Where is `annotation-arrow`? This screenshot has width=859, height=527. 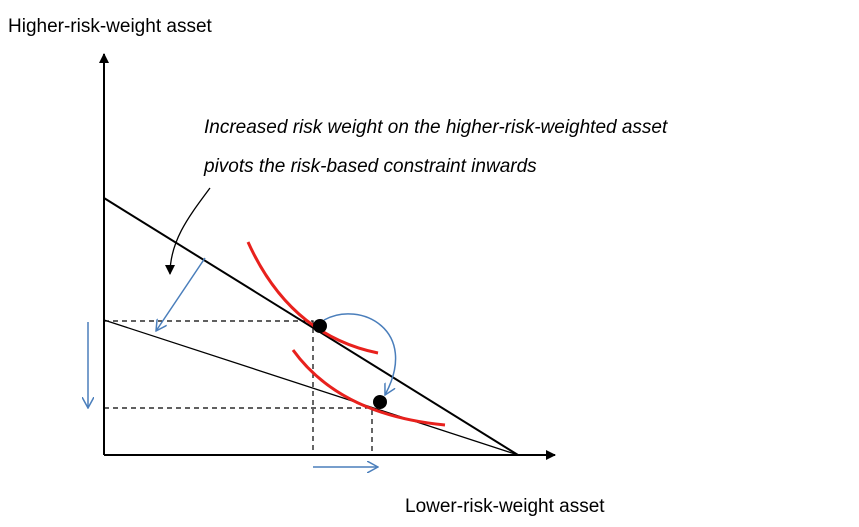 annotation-arrow is located at coordinates (188, 231).